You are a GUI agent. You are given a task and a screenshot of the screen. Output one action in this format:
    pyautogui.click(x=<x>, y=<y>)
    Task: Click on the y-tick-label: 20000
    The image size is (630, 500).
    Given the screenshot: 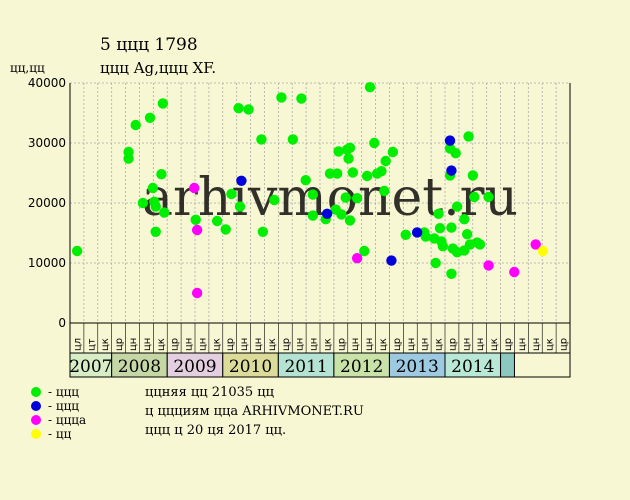 What is the action you would take?
    pyautogui.click(x=47, y=203)
    